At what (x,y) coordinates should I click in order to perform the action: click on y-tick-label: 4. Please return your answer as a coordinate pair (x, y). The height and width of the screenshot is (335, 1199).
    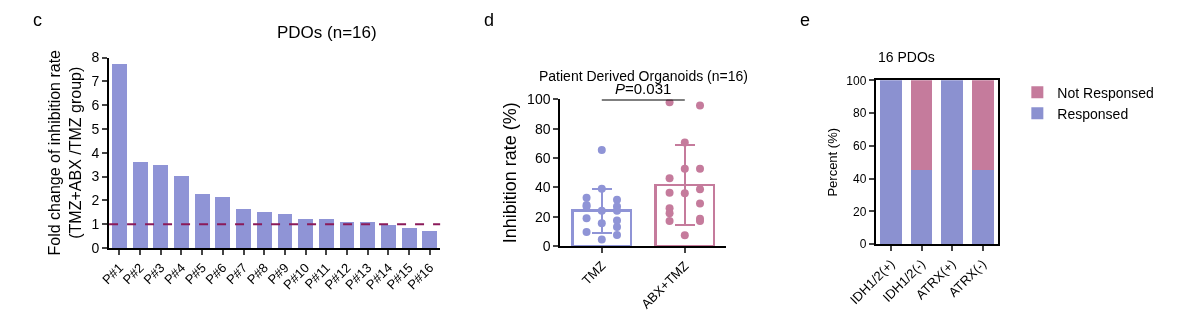
    Looking at the image, I should click on (95, 152).